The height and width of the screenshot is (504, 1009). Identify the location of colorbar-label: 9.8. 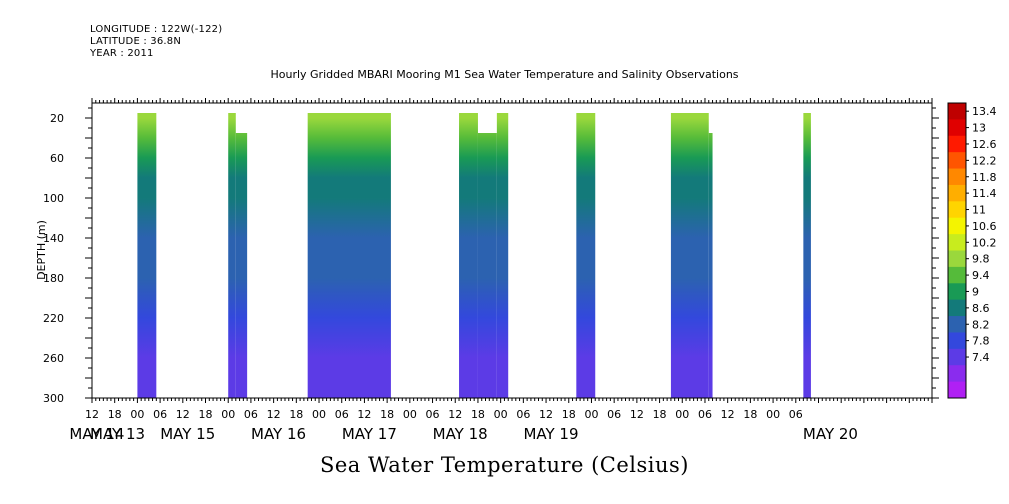
(981, 259).